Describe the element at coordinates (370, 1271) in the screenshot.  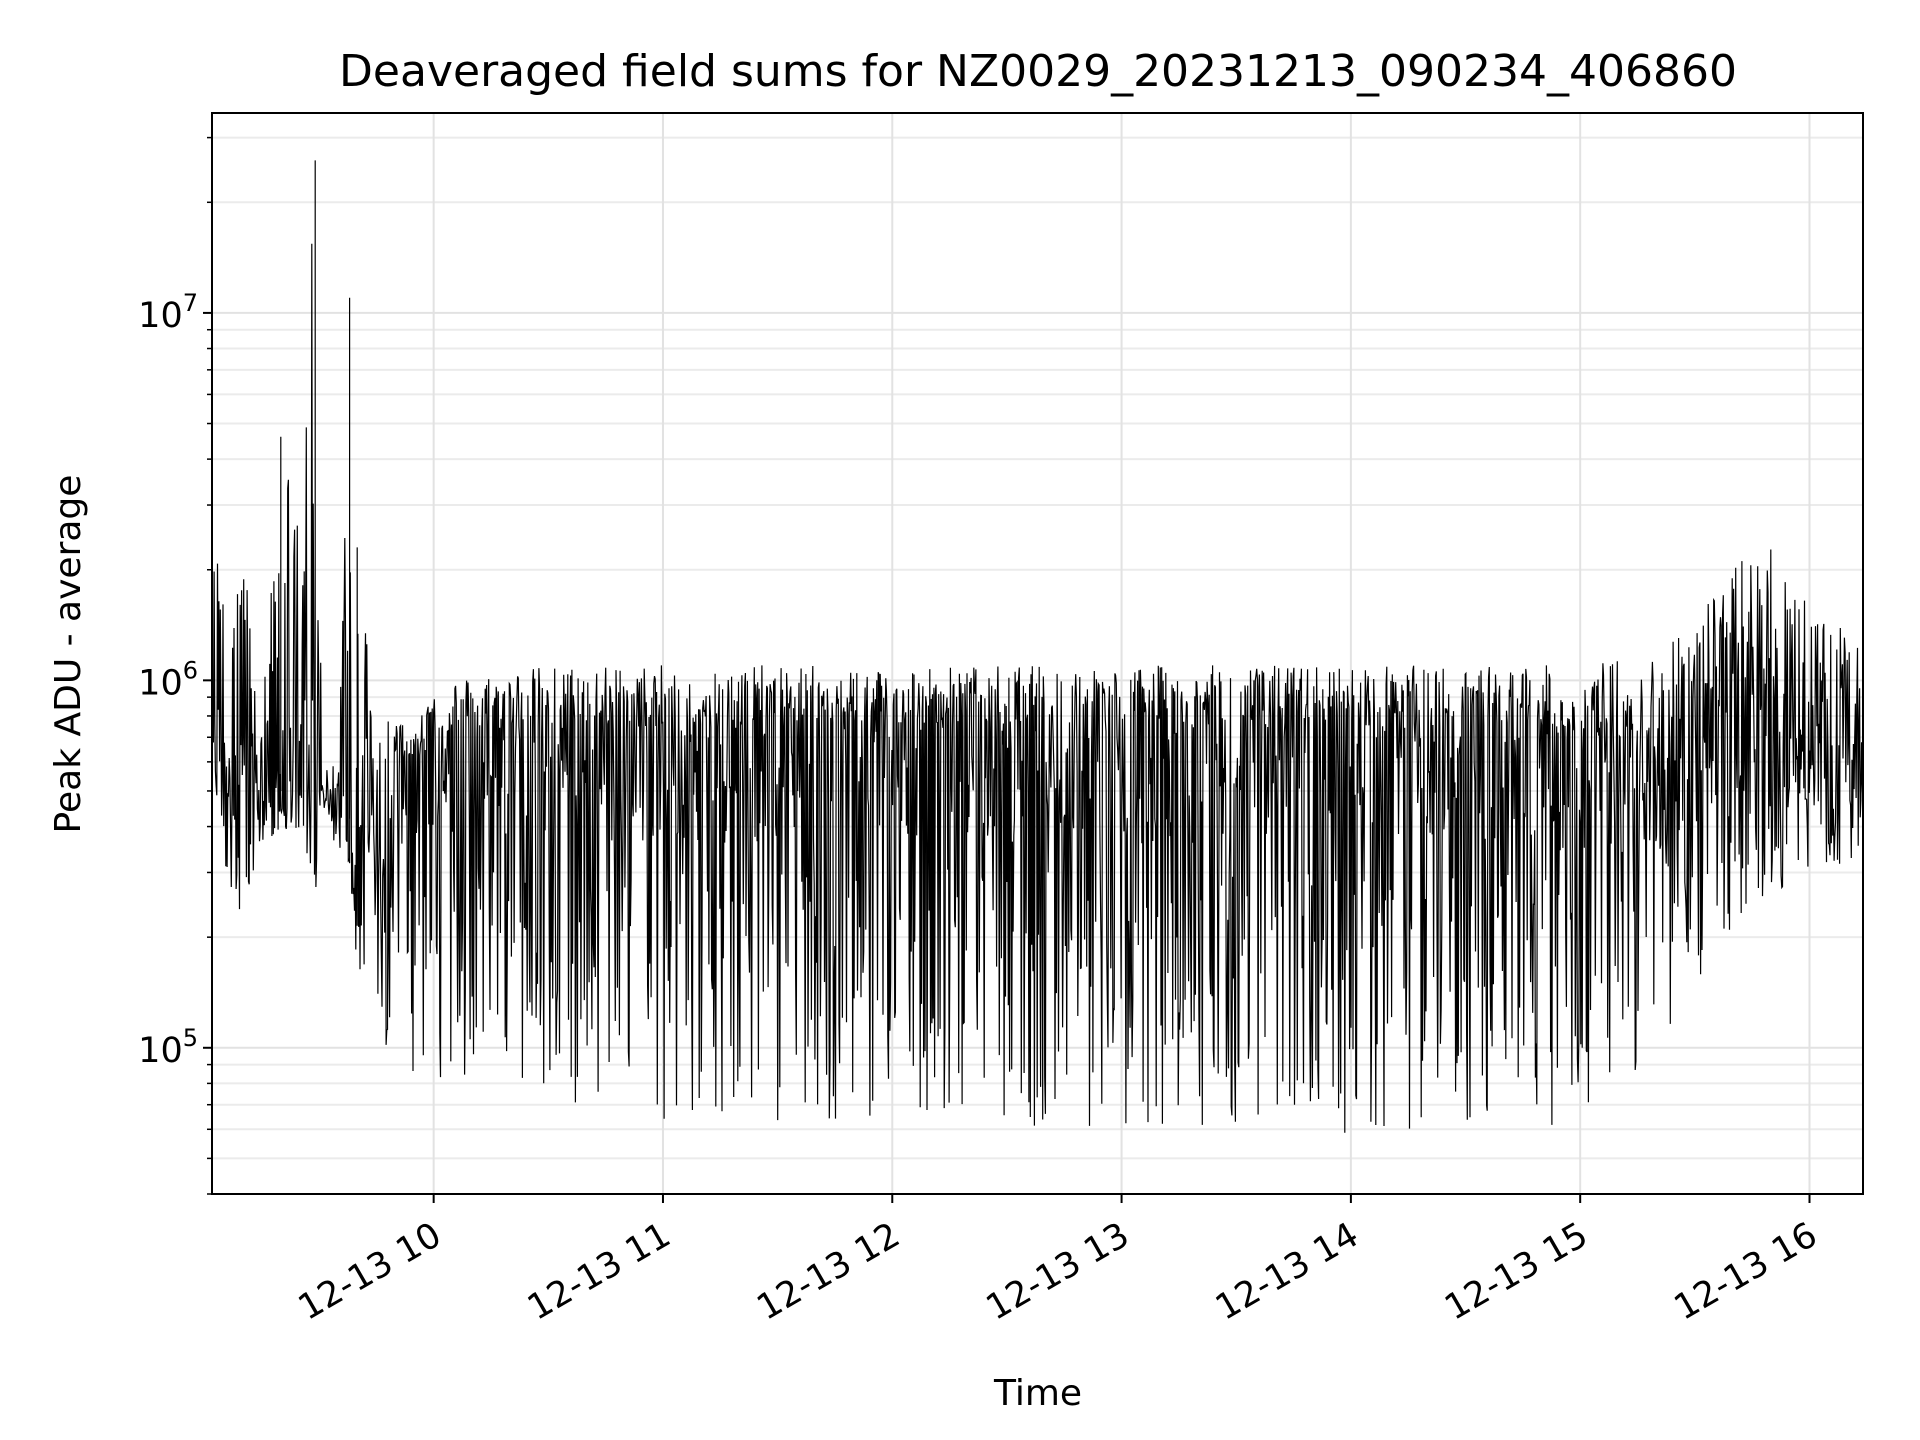
I see `x-tick-label: 12-13 10` at that location.